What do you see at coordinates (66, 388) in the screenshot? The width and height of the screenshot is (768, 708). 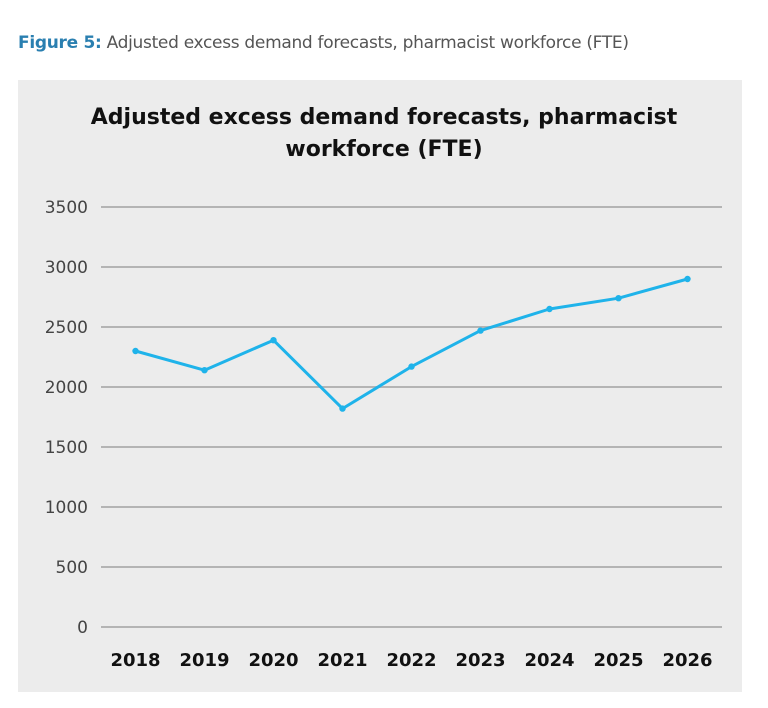 I see `y-tick-label: 2000` at bounding box center [66, 388].